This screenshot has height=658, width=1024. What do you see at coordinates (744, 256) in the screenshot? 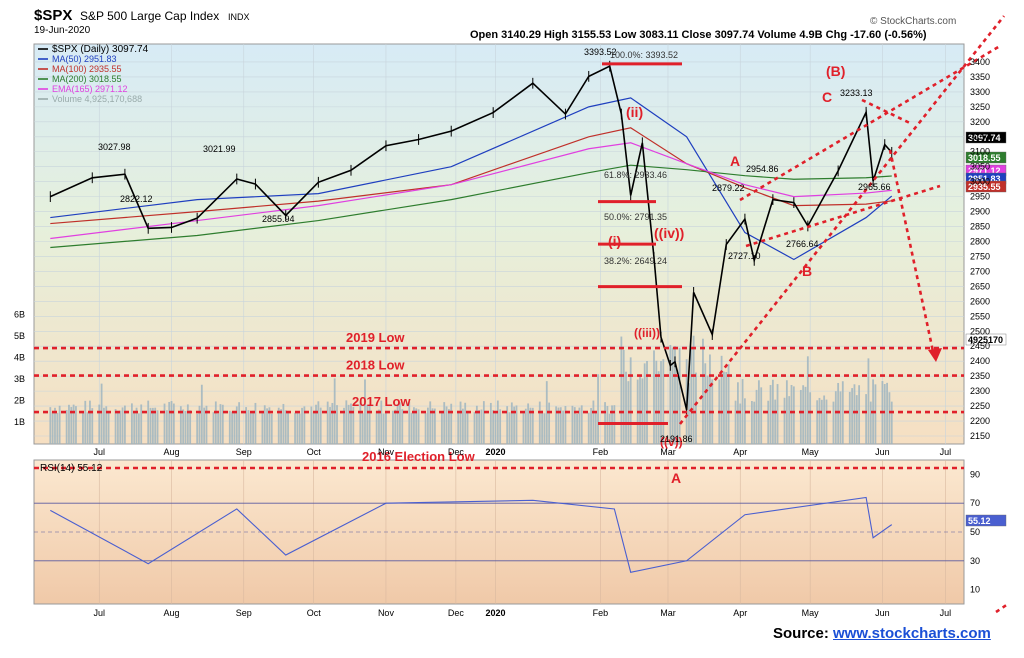
I see `price-label: 2727.10` at bounding box center [744, 256].